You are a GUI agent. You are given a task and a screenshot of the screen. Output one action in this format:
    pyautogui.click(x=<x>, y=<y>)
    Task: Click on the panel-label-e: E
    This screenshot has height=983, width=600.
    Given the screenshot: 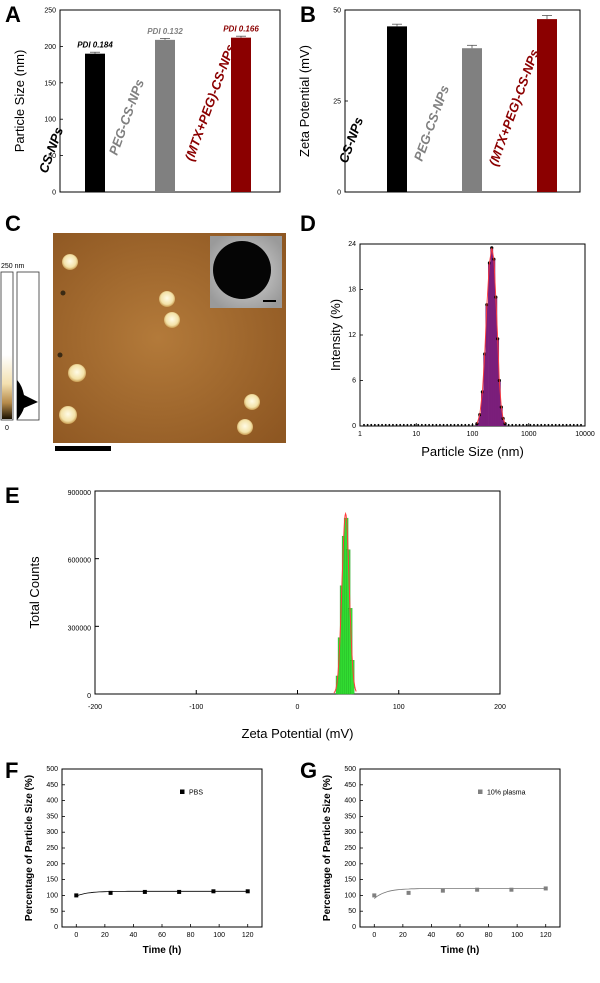 What is the action you would take?
    pyautogui.click(x=12, y=495)
    